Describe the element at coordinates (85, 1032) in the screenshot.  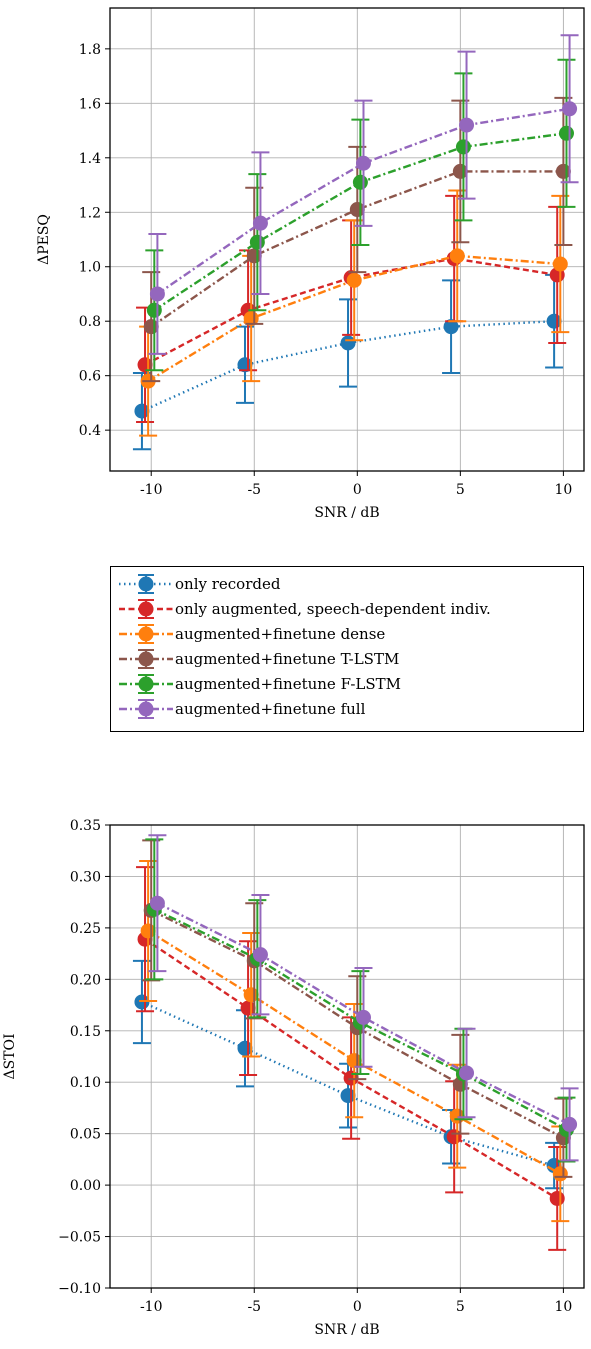
I see `y-tick-label: 0.15` at that location.